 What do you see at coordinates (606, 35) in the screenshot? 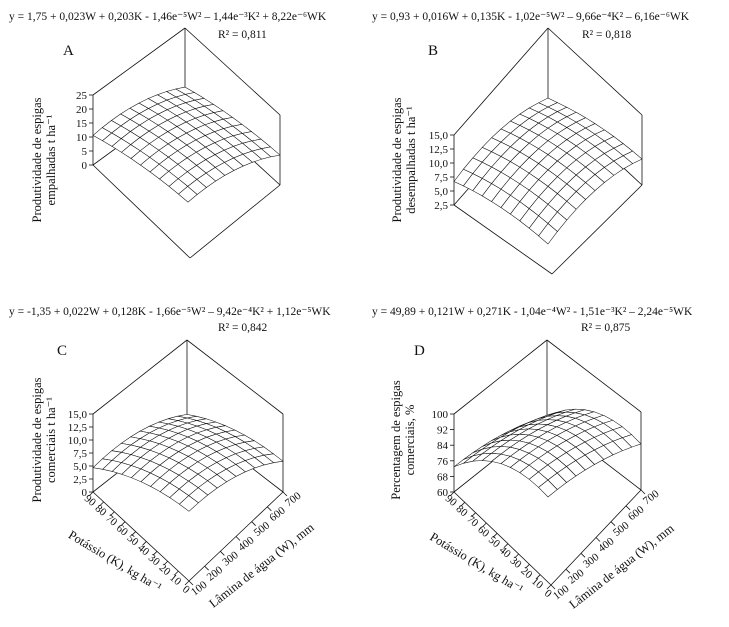
I see `r2-B: R² = 0,818` at bounding box center [606, 35].